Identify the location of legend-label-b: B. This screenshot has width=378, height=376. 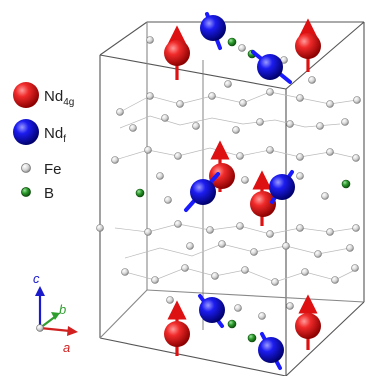
(49, 193).